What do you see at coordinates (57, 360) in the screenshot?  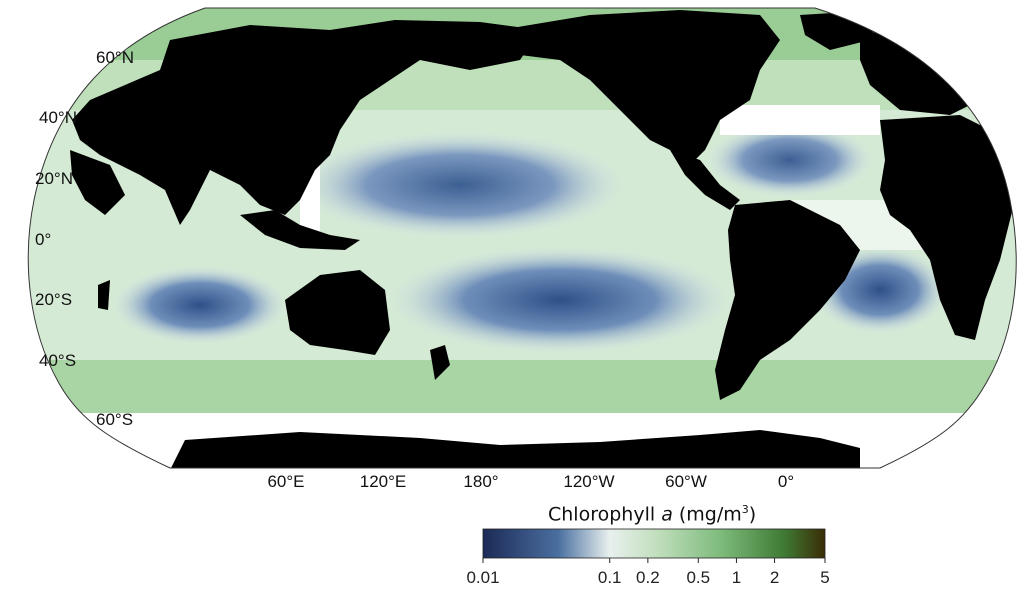 I see `lat-label-40s: 40°S` at bounding box center [57, 360].